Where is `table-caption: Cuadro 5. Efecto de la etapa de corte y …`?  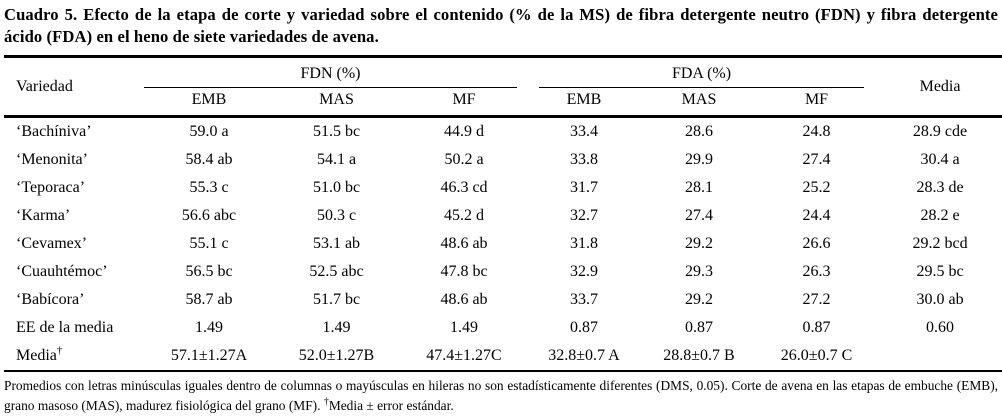
table-caption: Cuadro 5. Efecto de la etapa de corte y … is located at coordinates (501, 26).